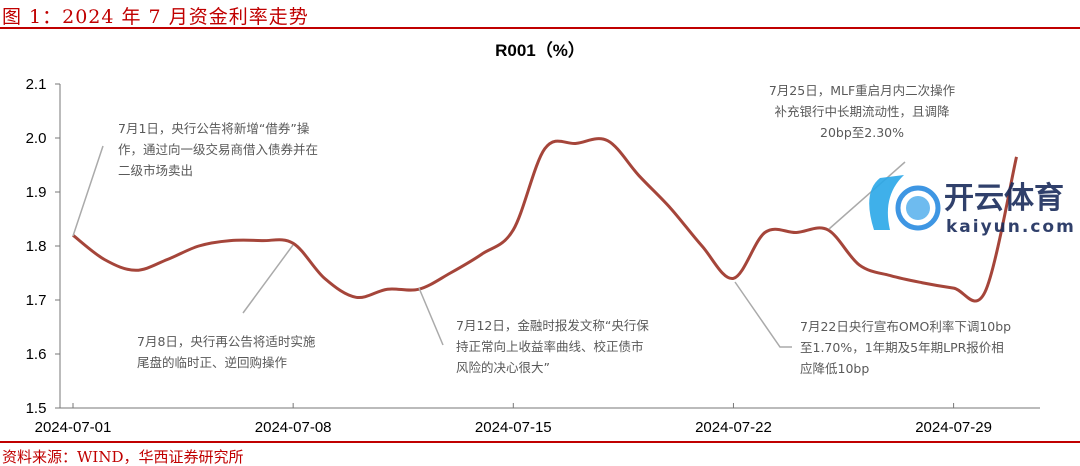 This screenshot has height=466, width=1080. Describe the element at coordinates (1011, 227) in the screenshot. I see `watermark-subtext: kaiyun.com` at that location.